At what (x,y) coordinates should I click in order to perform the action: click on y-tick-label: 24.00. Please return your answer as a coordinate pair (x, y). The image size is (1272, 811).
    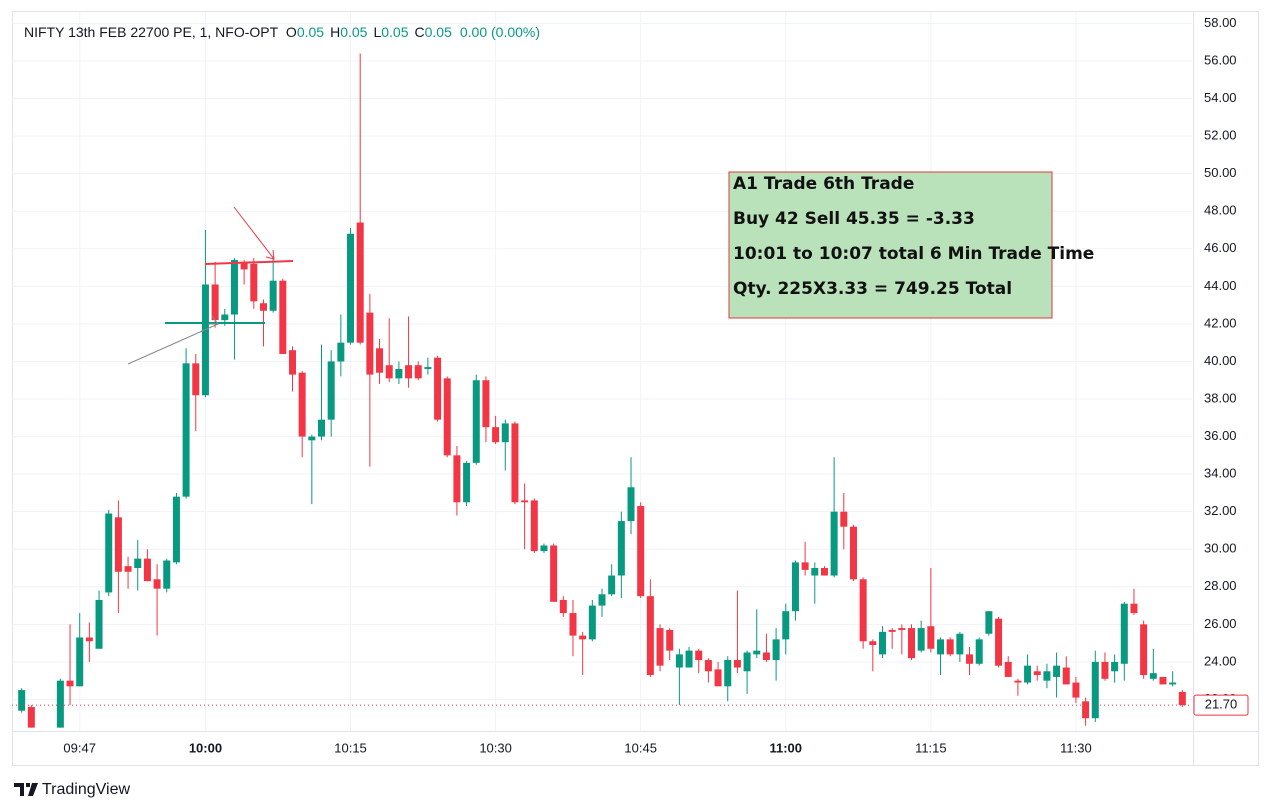
    Looking at the image, I should click on (1220, 660).